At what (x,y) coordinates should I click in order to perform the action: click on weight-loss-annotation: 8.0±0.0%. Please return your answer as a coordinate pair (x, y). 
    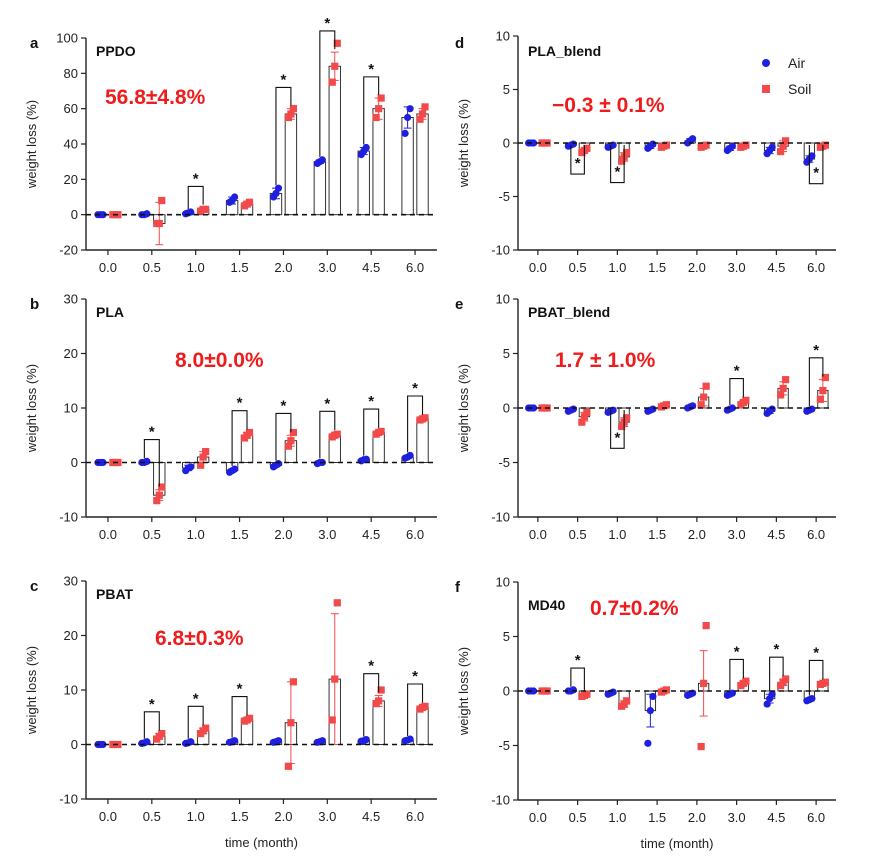
    Looking at the image, I should click on (219, 360).